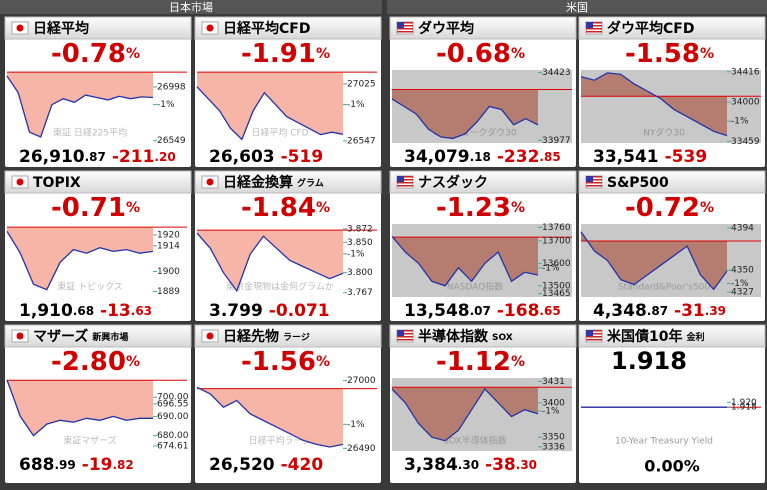 The width and height of the screenshot is (767, 490). I want to click on price-int: 33,541, so click(626, 157).